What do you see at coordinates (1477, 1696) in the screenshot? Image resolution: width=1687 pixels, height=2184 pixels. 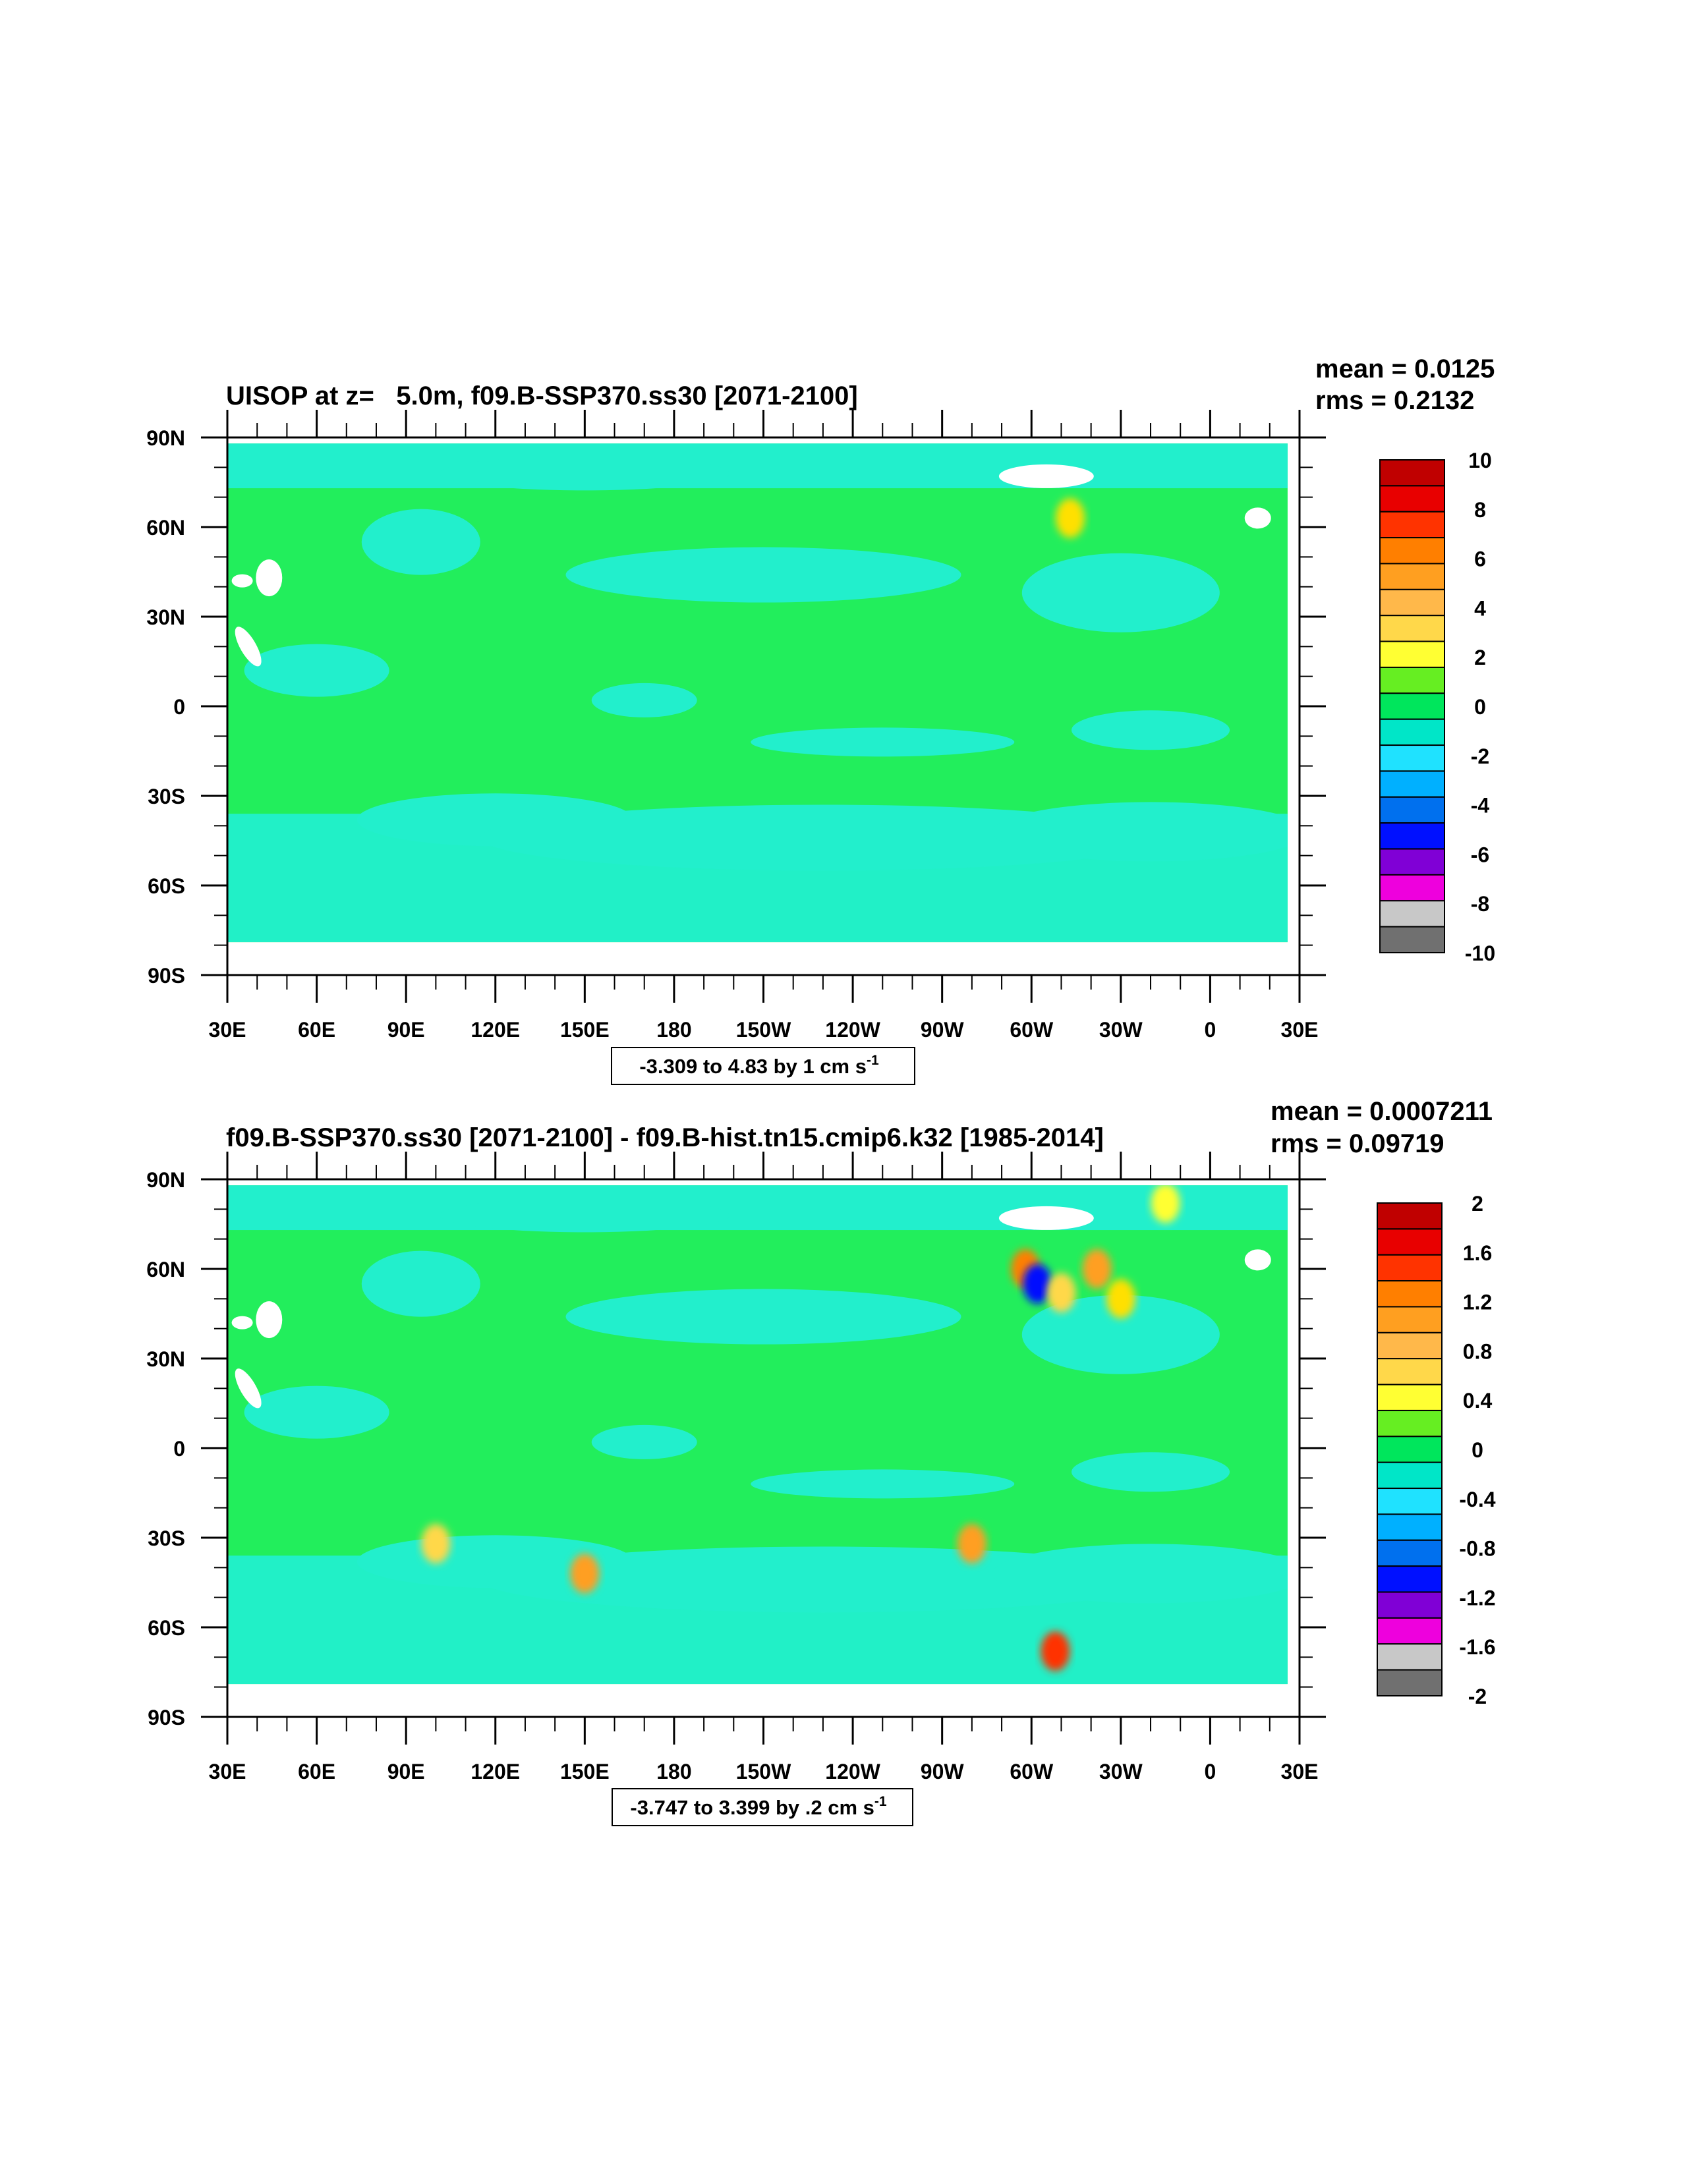 I see `colorbar-label: -2` at bounding box center [1477, 1696].